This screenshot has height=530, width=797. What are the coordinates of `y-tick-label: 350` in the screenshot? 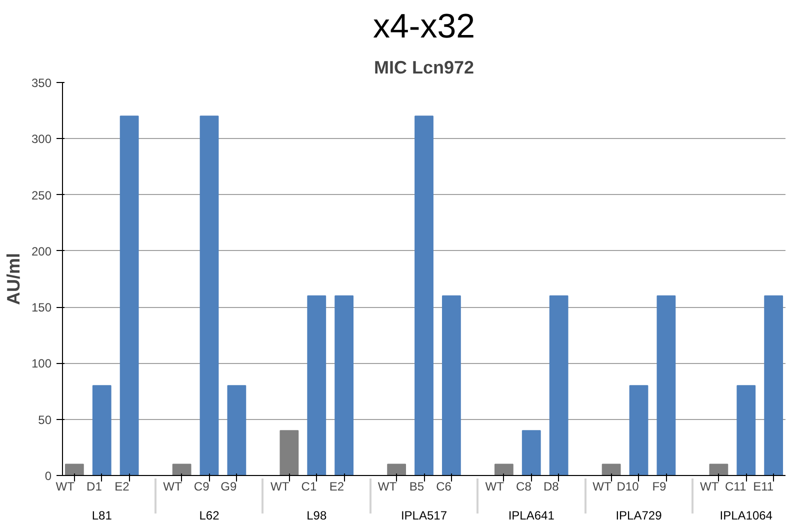 It's located at (41, 83).